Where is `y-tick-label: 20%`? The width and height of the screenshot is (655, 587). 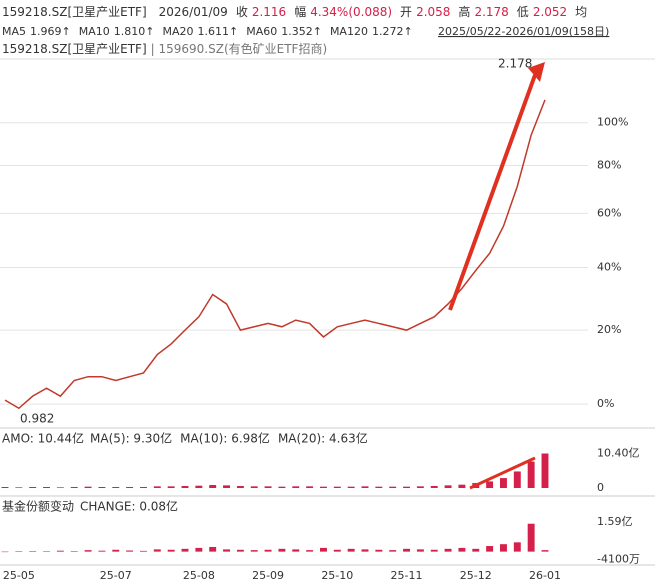
y-tick-label: 20% is located at coordinates (609, 329).